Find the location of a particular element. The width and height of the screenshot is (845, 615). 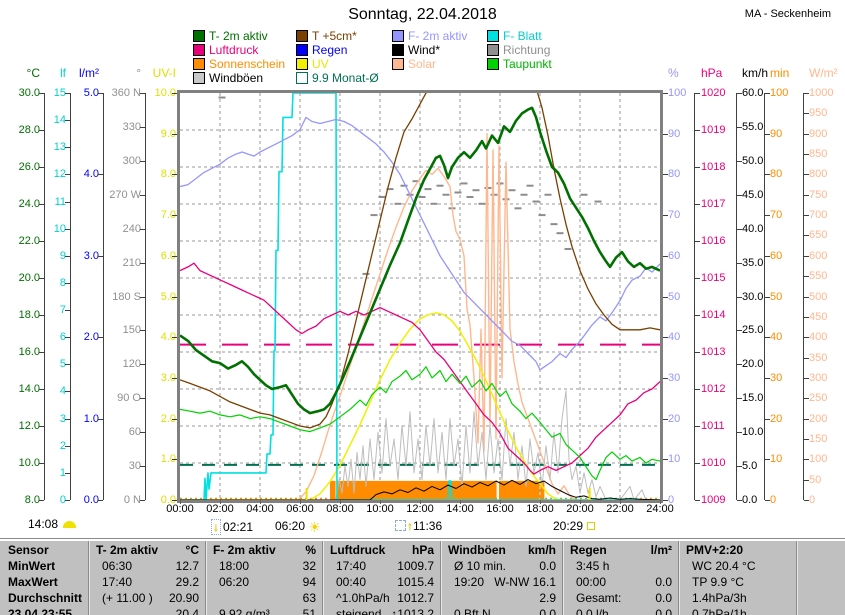

axis-tick-label: 1018 is located at coordinates (713, 167).